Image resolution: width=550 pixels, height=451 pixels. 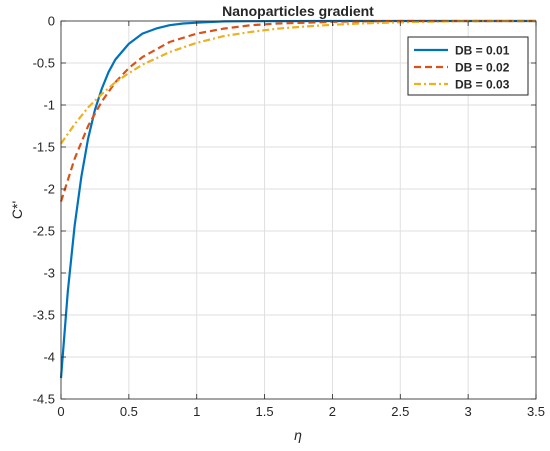 What do you see at coordinates (49, 105) in the screenshot?
I see `y-tick-label: -1` at bounding box center [49, 105].